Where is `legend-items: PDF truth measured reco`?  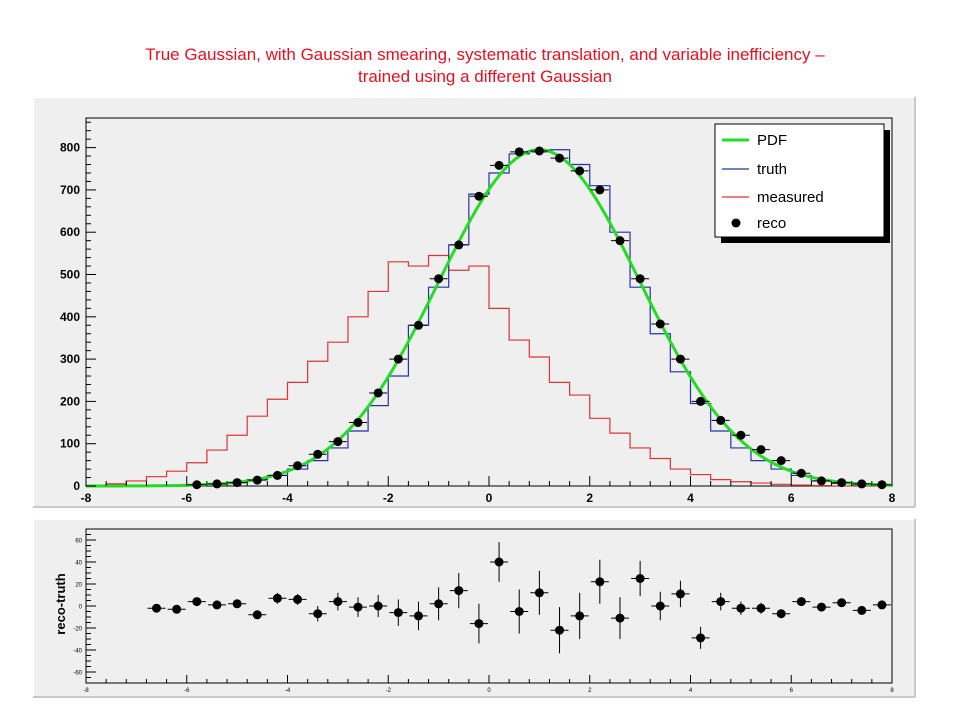
legend-items: PDF truth measured reco is located at coordinates (773, 182).